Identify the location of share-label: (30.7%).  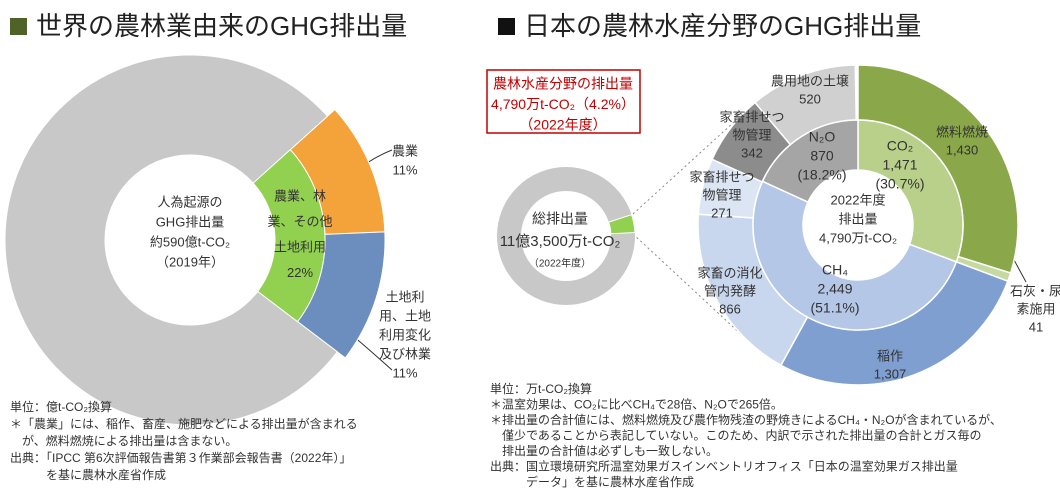
(899, 184).